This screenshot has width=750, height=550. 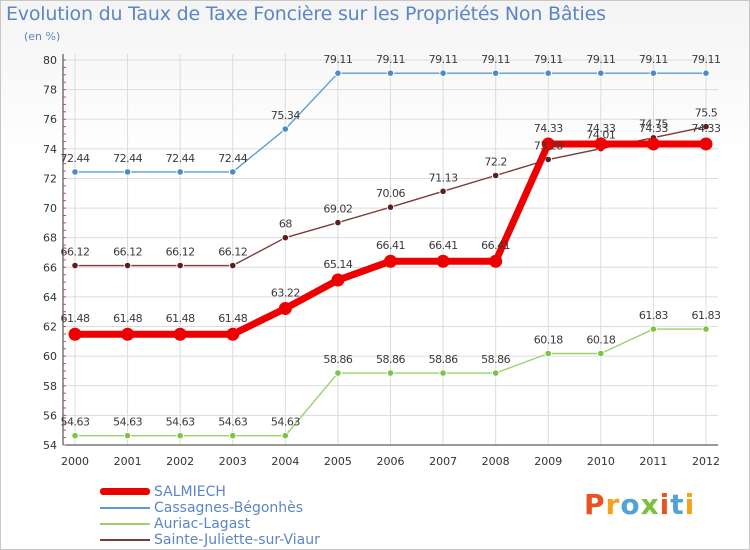 What do you see at coordinates (495, 162) in the screenshot?
I see `data-label-sainte-juliette: 72.2` at bounding box center [495, 162].